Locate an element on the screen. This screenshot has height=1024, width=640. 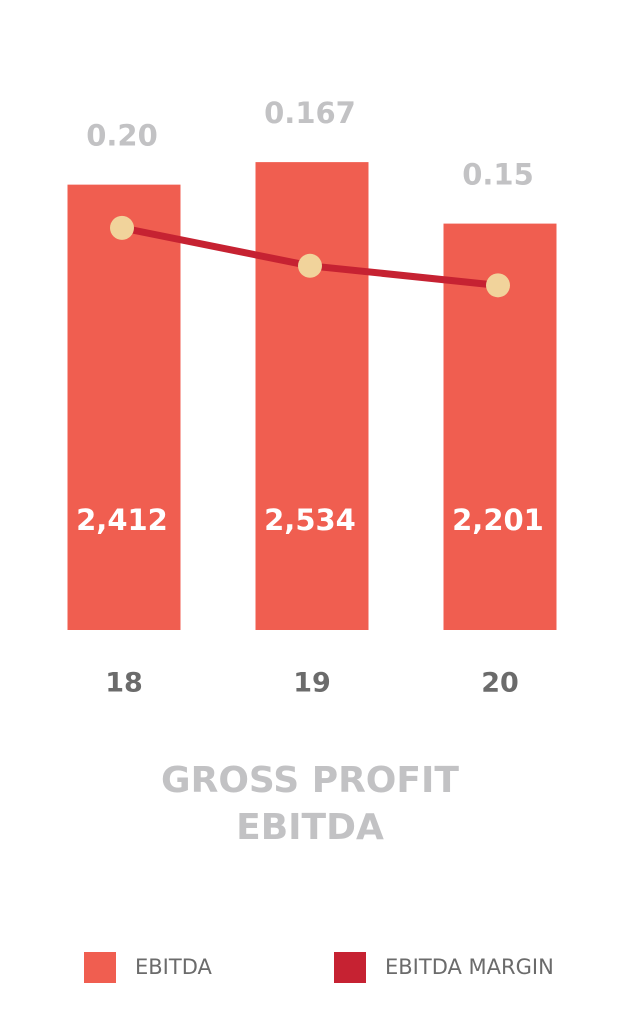
legend-label: EBITDA is located at coordinates (173, 967).